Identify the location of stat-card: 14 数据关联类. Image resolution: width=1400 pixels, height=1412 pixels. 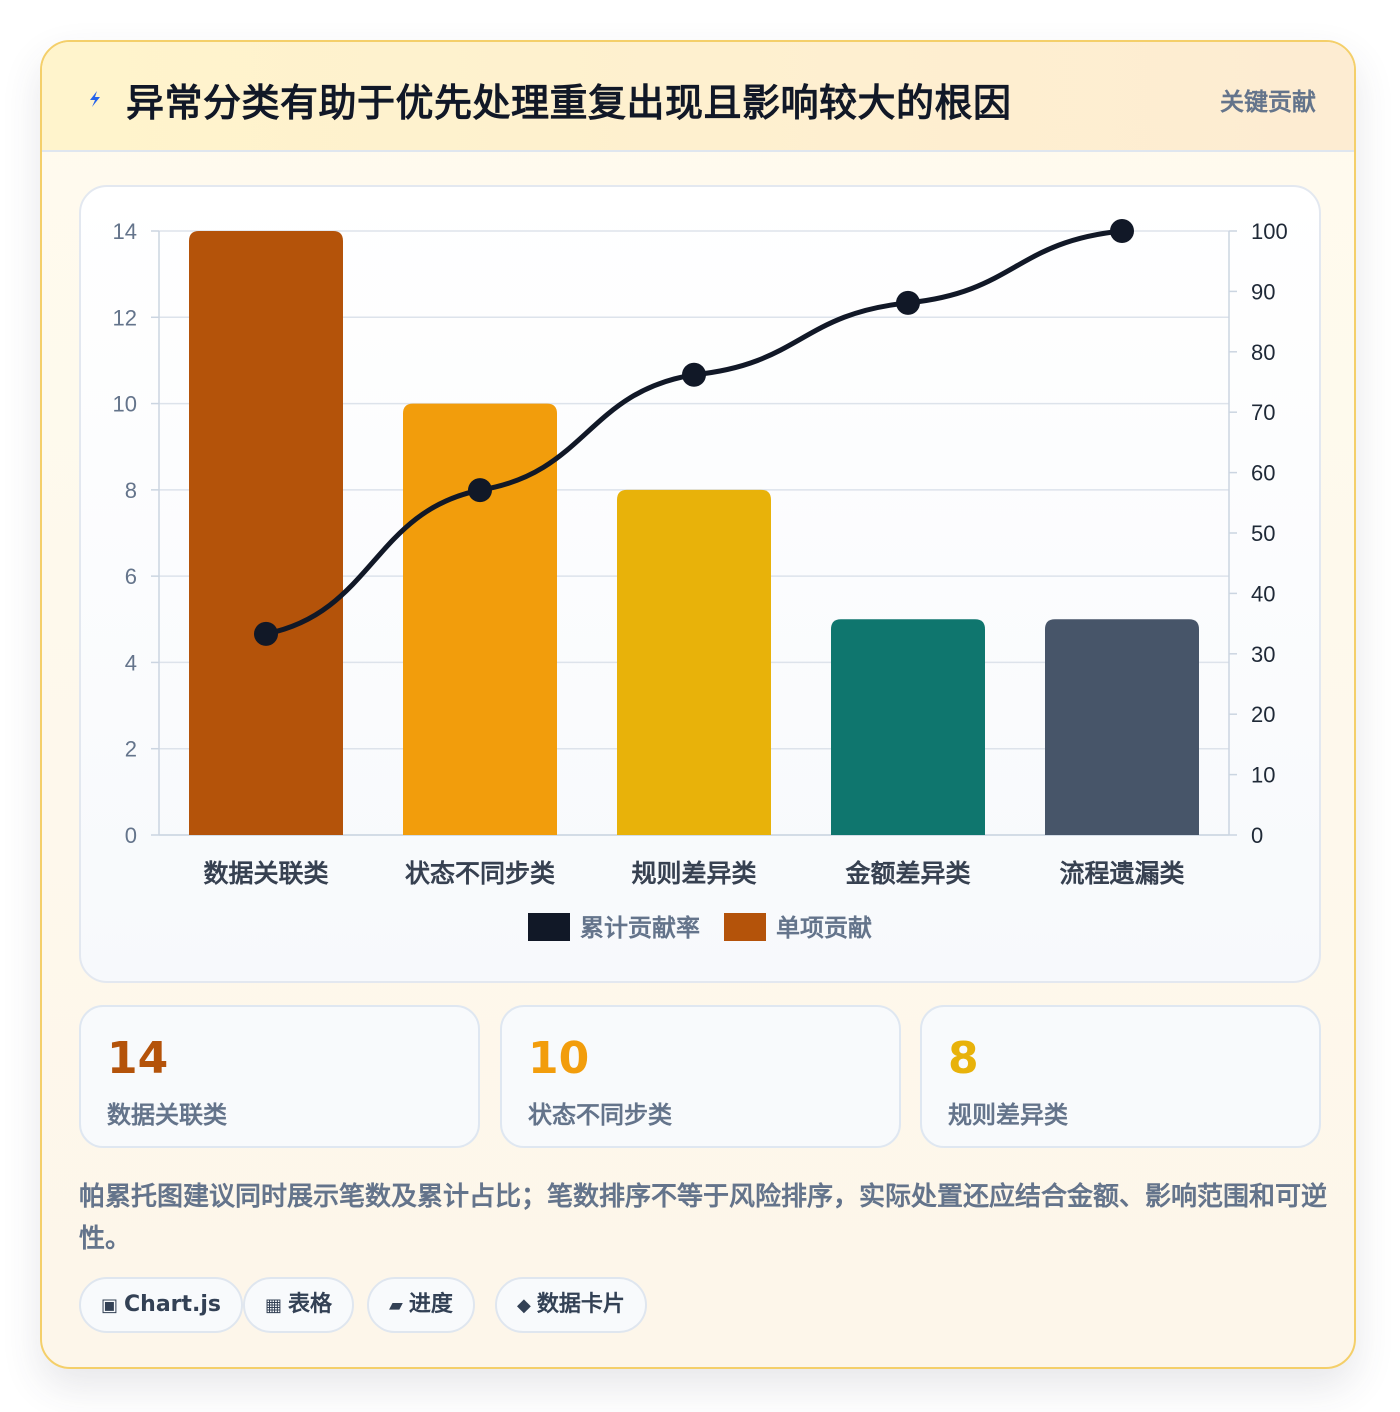
(279, 1076).